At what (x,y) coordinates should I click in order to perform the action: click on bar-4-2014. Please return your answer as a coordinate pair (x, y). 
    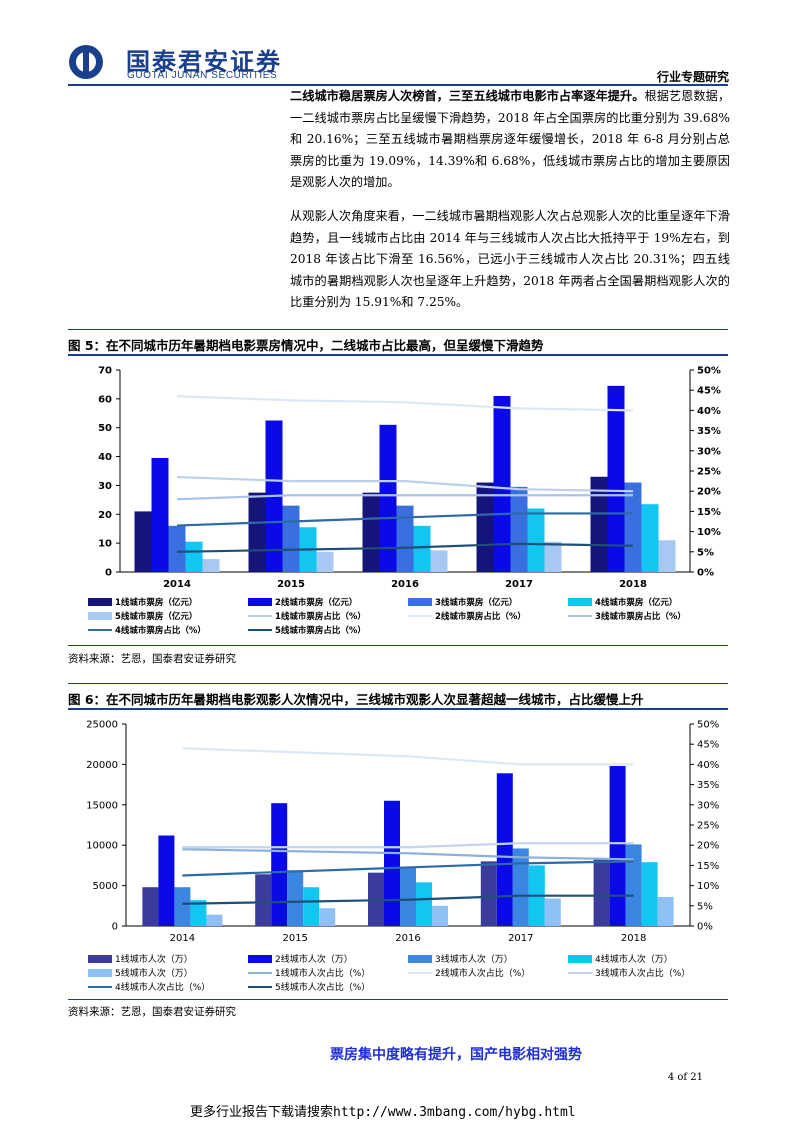
    Looking at the image, I should click on (198, 913).